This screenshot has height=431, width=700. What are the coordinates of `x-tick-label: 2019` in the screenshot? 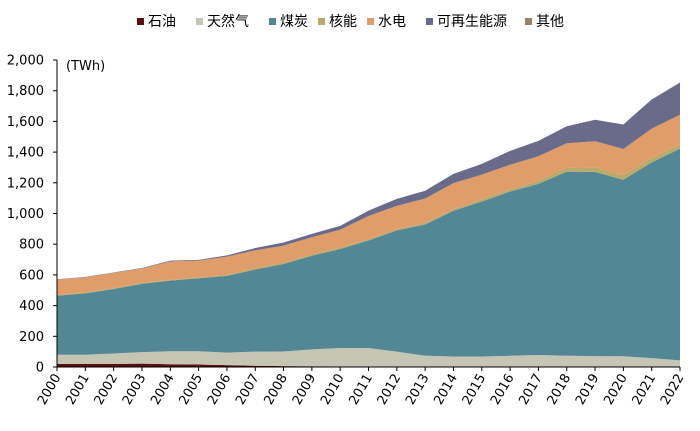 It's located at (588, 390).